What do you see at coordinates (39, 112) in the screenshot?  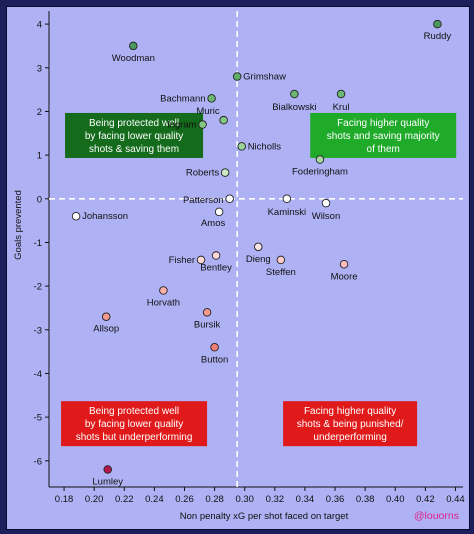 I see `y-tick-label: 2` at bounding box center [39, 112].